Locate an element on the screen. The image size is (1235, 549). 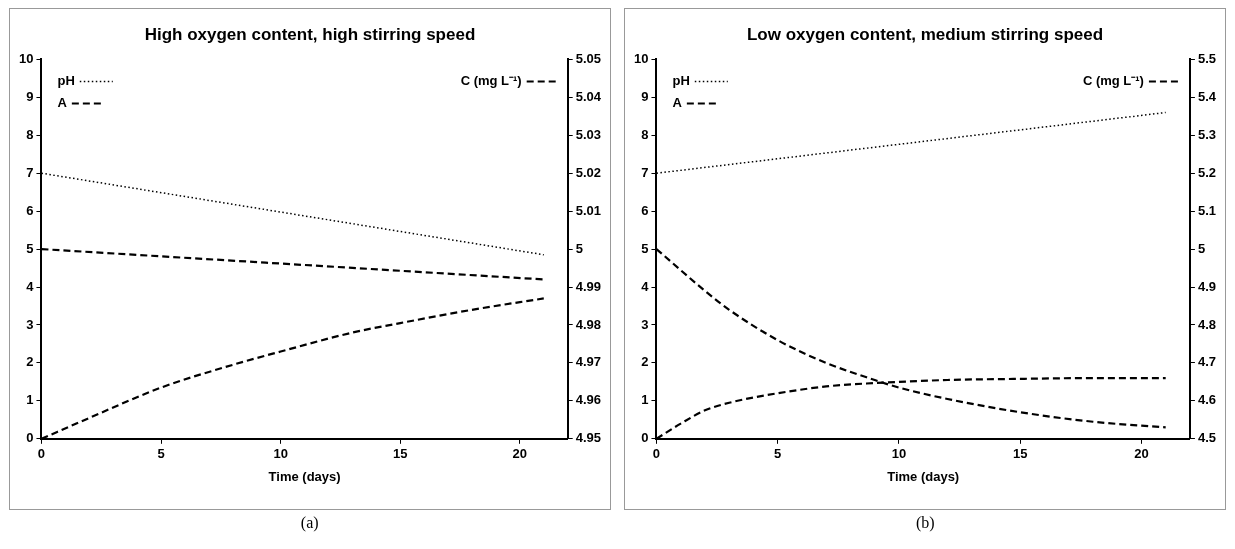
y2-tick-label: 5.5 is located at coordinates (1207, 58).